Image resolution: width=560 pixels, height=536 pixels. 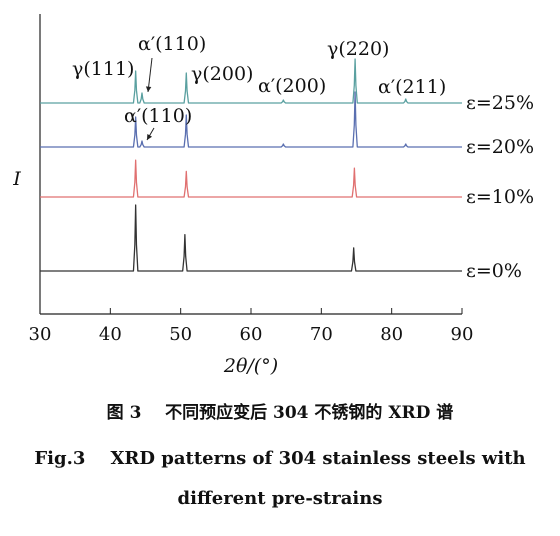 What do you see at coordinates (412, 87) in the screenshot?
I see `peak-annotation: α′(211)` at bounding box center [412, 87].